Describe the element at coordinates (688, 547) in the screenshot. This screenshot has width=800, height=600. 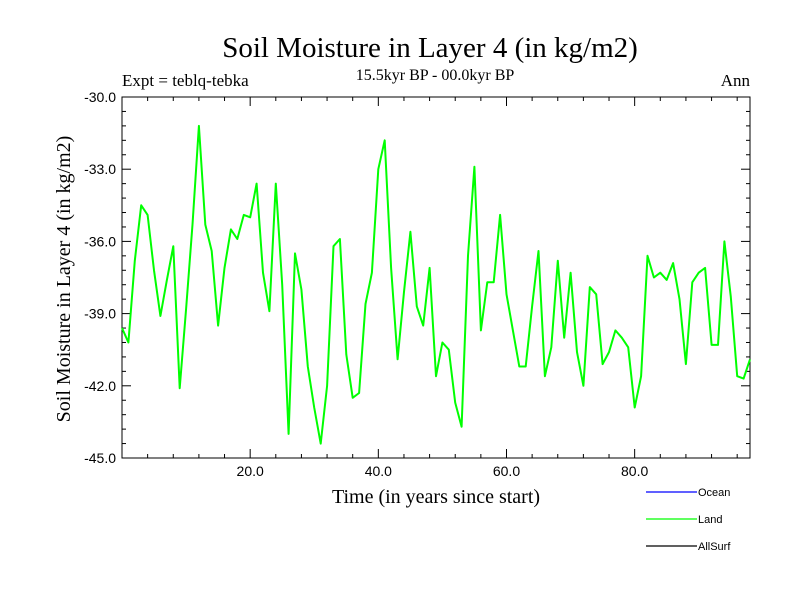
I see `legend-item-allsurf: AllSurf` at that location.